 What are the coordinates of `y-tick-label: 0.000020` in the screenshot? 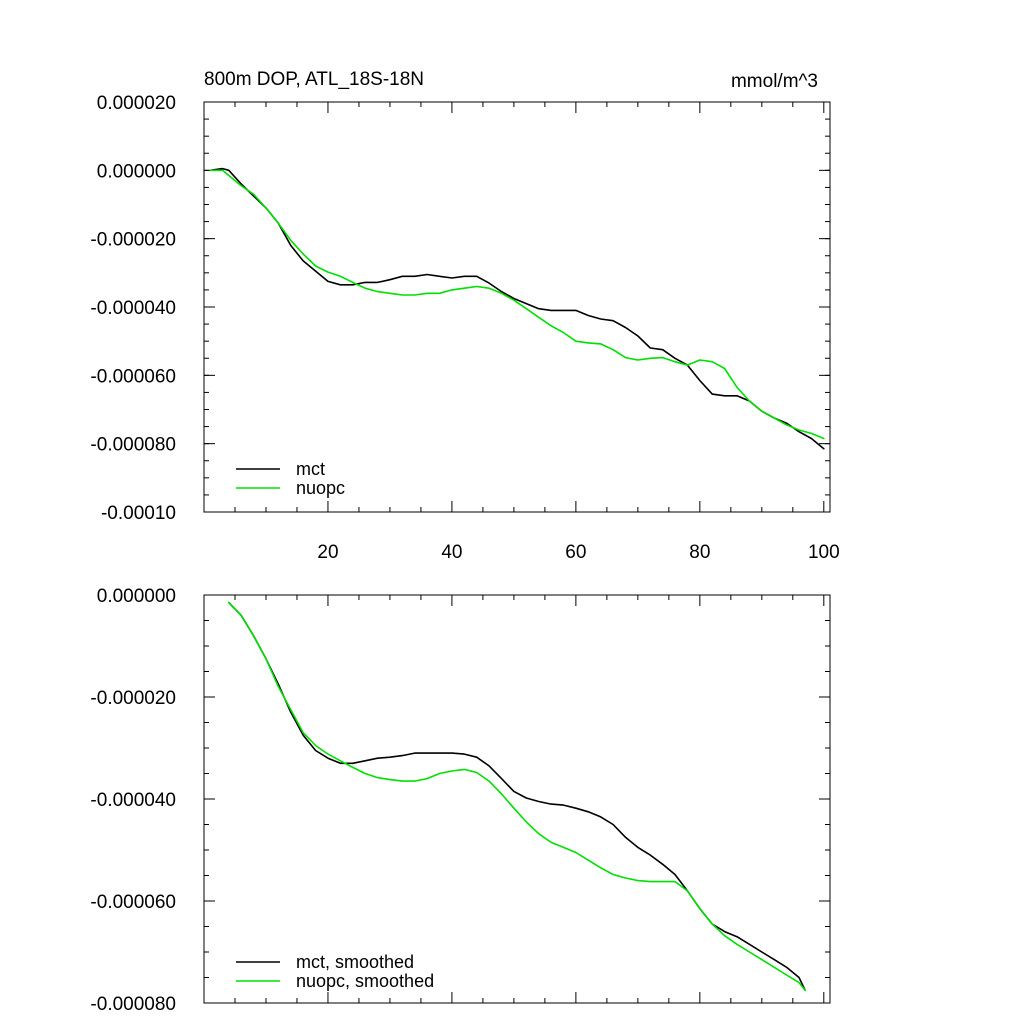 It's located at (136, 103).